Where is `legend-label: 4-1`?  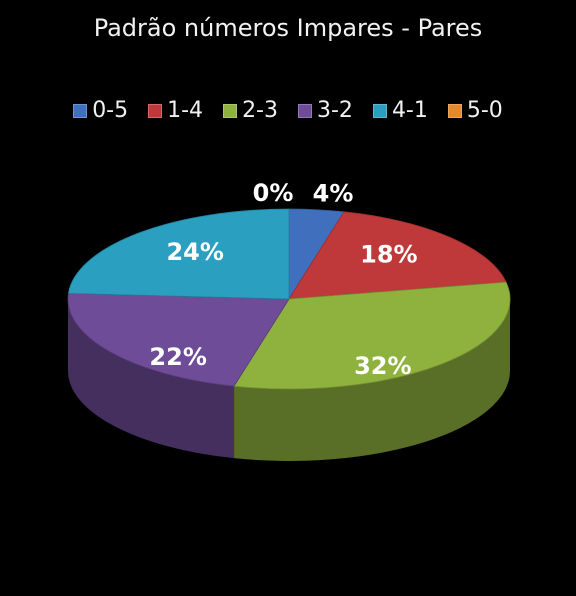
legend-label: 4-1 is located at coordinates (409, 110).